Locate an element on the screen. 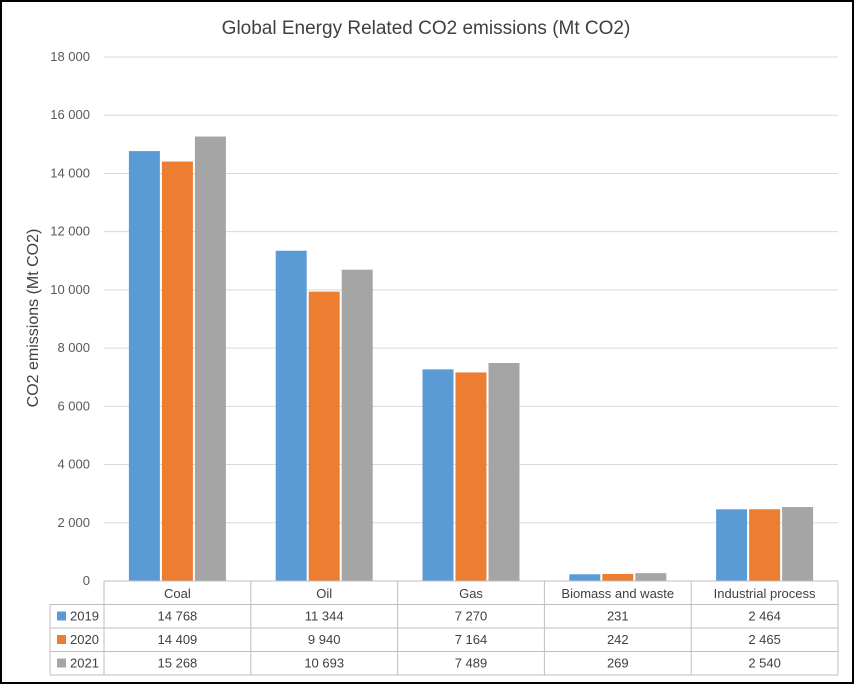 The width and height of the screenshot is (854, 684). y-tick-label: 4 000 is located at coordinates (73, 464).